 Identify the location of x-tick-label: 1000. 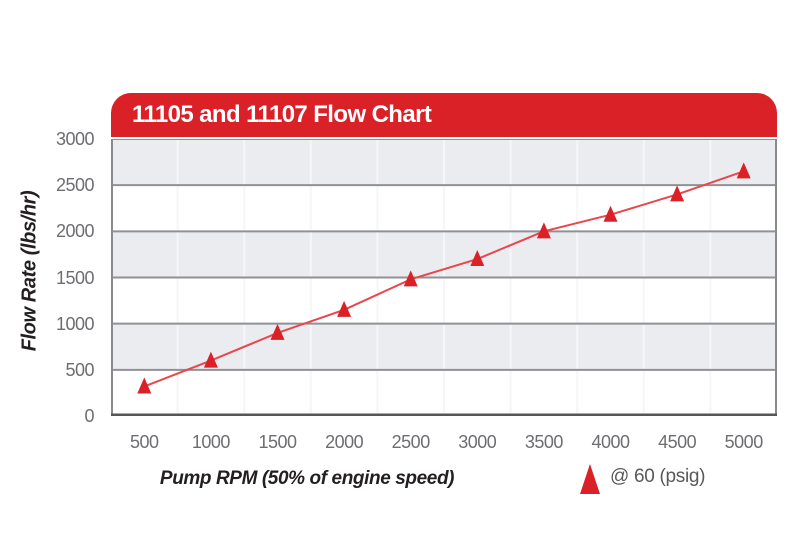
(211, 442).